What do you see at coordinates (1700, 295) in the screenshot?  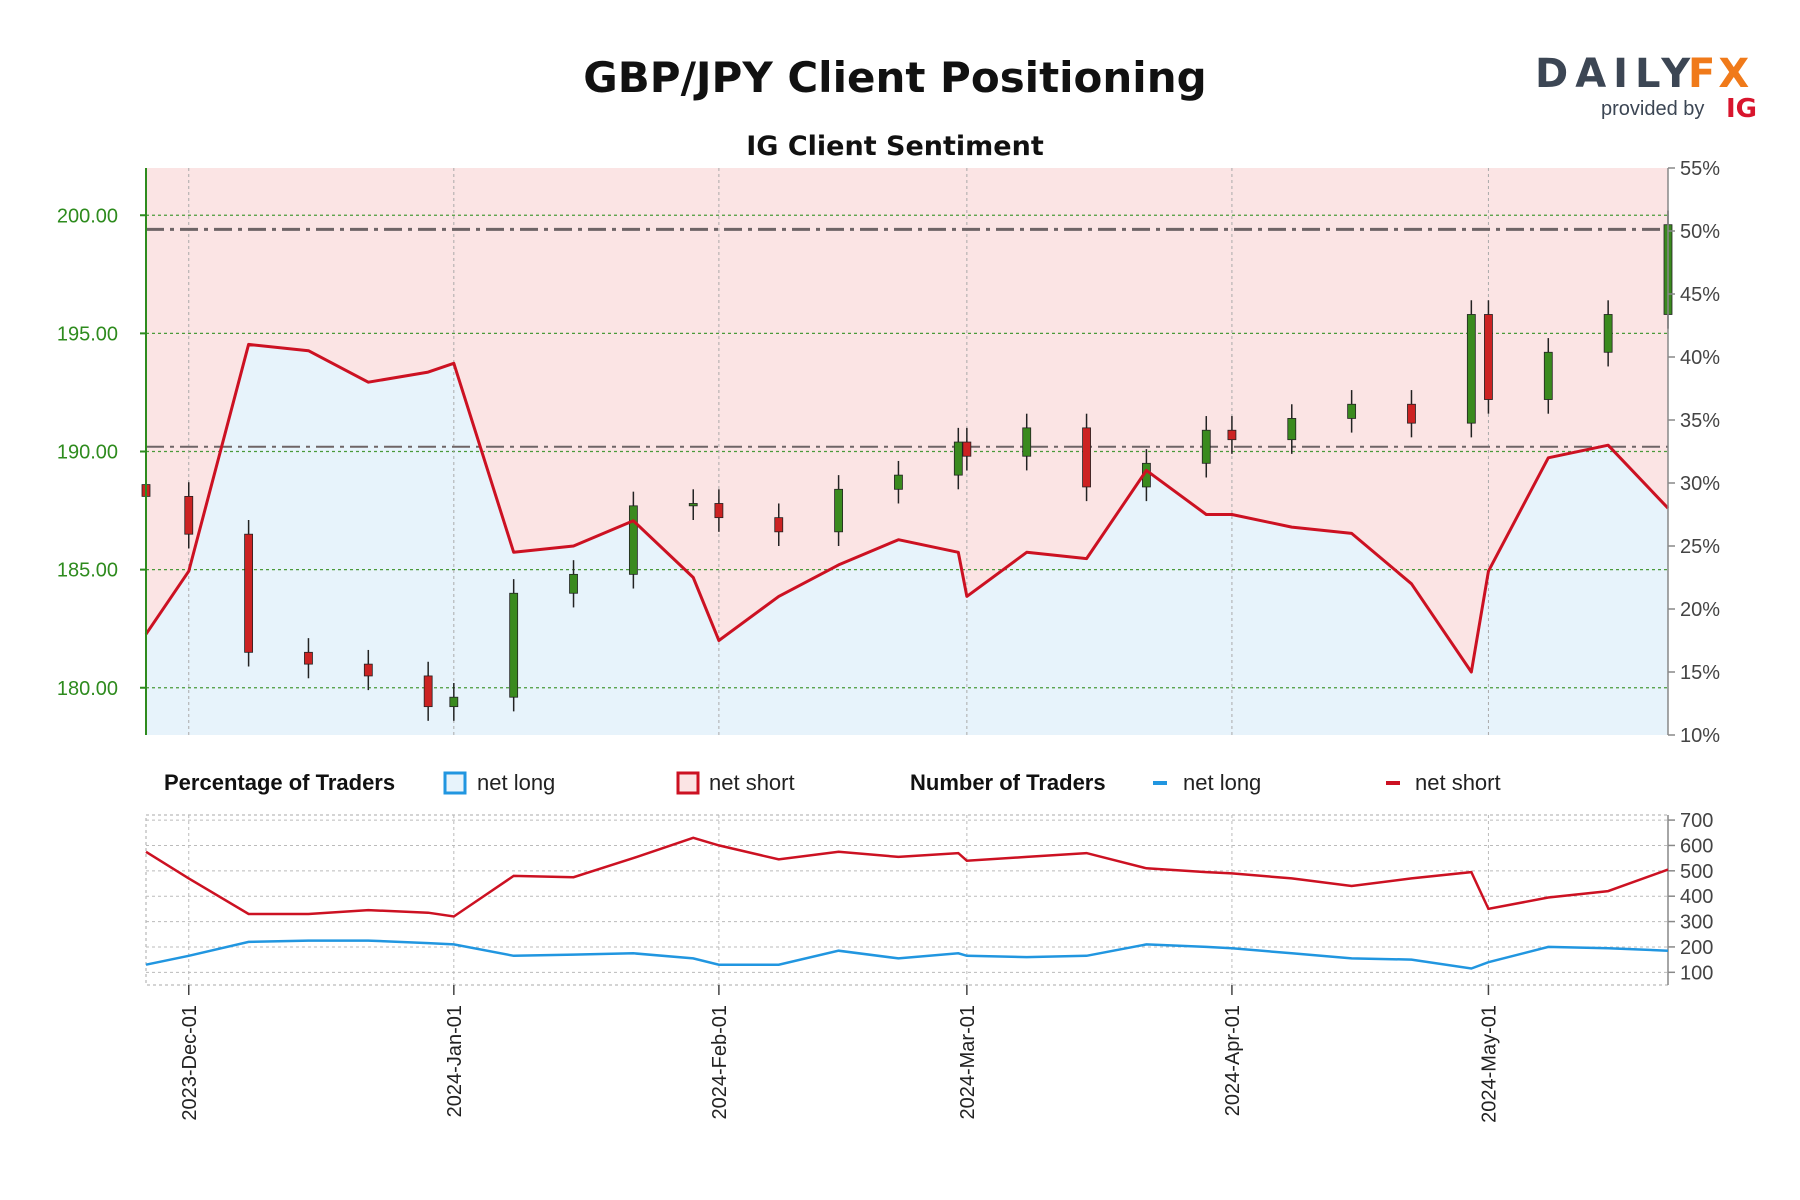 I see `pct-tick-label: 45%` at bounding box center [1700, 295].